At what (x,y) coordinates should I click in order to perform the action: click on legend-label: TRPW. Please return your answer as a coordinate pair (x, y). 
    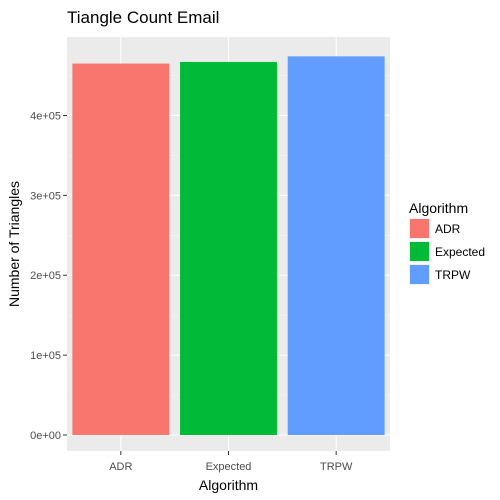
    Looking at the image, I should click on (453, 275).